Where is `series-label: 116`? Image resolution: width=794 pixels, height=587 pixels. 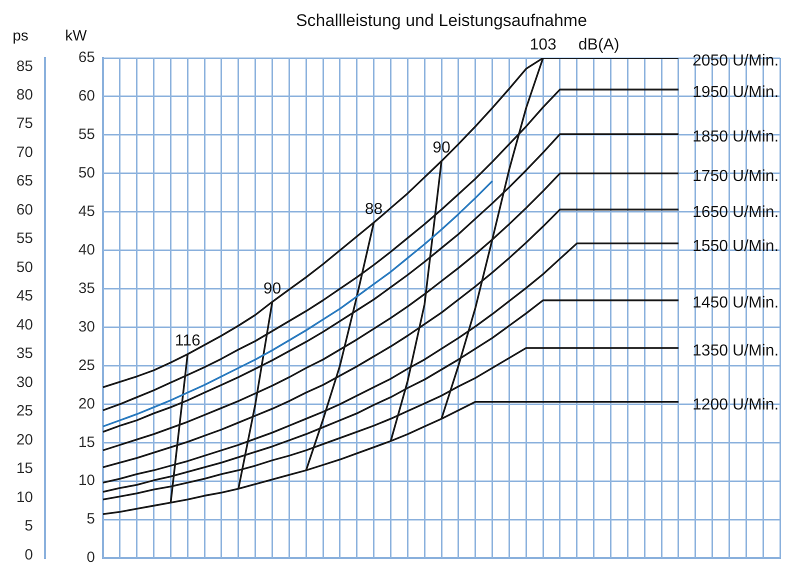
series-label: 116 is located at coordinates (187, 341).